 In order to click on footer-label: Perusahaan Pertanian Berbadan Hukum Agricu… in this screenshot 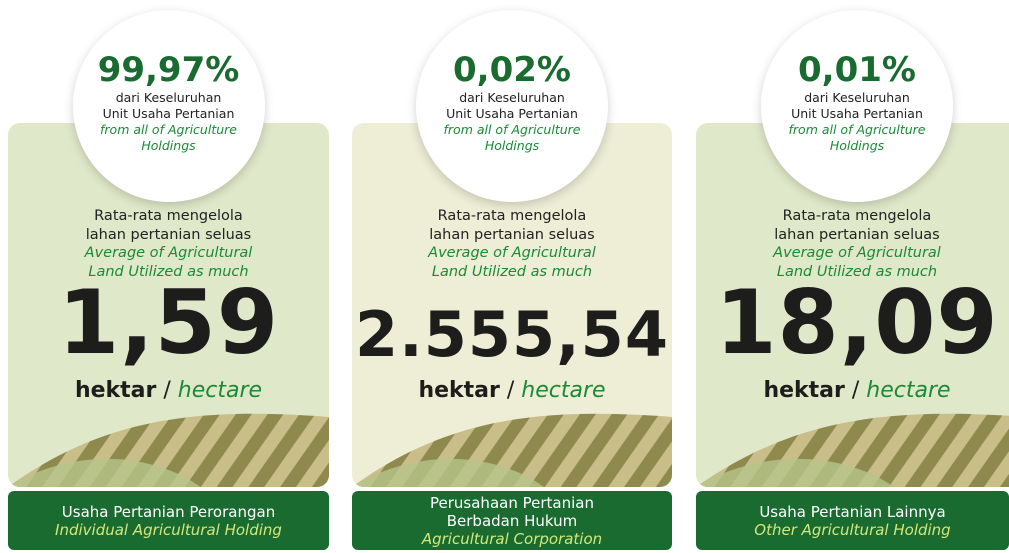, I will do `click(512, 520)`.